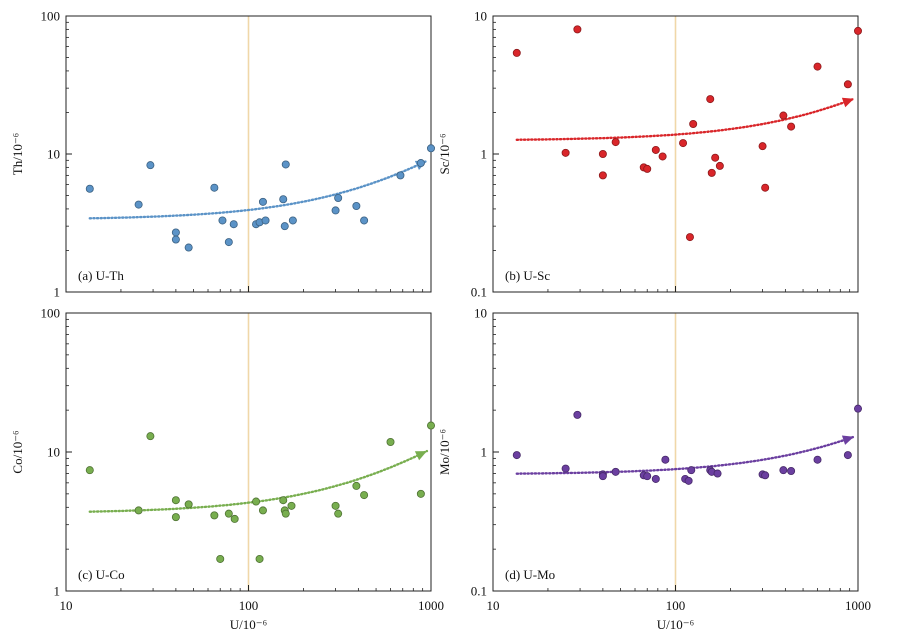  Describe the element at coordinates (17, 451) in the screenshot. I see `y-axis-title: Co/10⁻⁶` at that location.